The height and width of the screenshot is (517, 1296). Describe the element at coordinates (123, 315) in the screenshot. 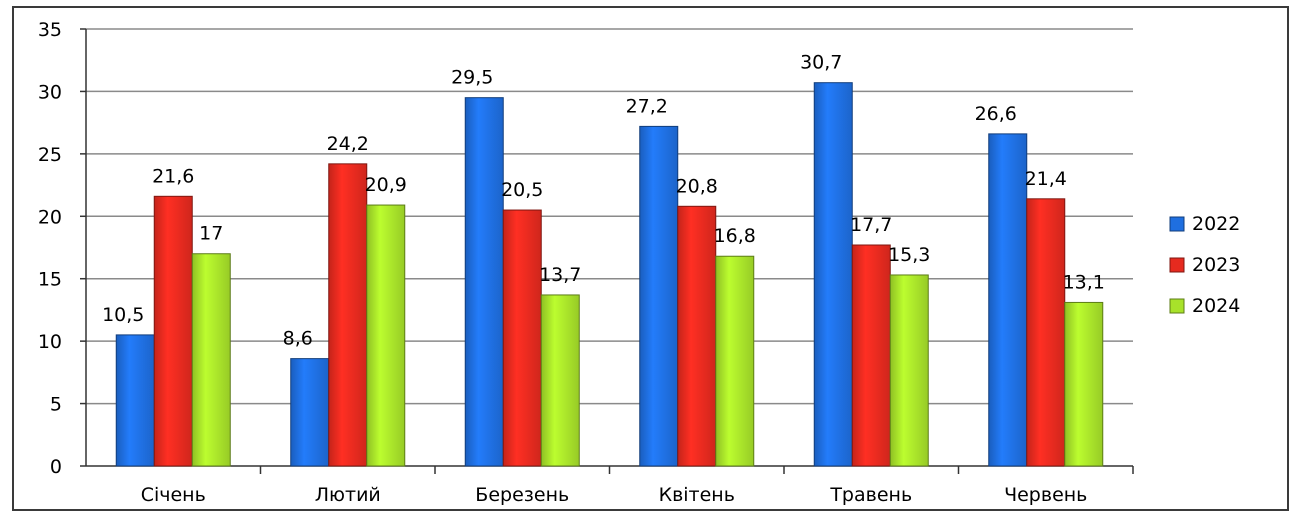

I see `data-label: 10,5` at that location.